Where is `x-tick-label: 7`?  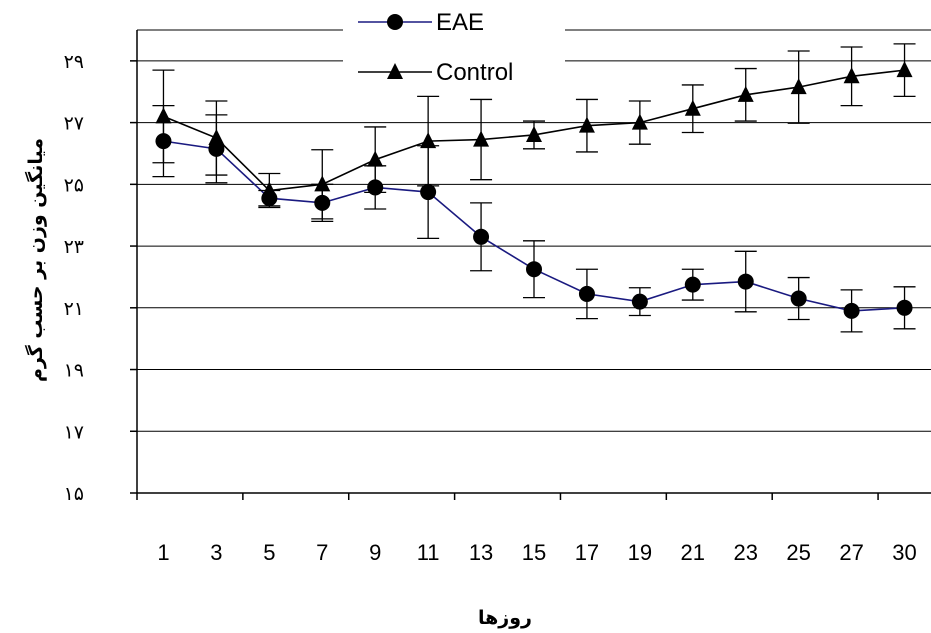 x-tick-label: 7 is located at coordinates (322, 552).